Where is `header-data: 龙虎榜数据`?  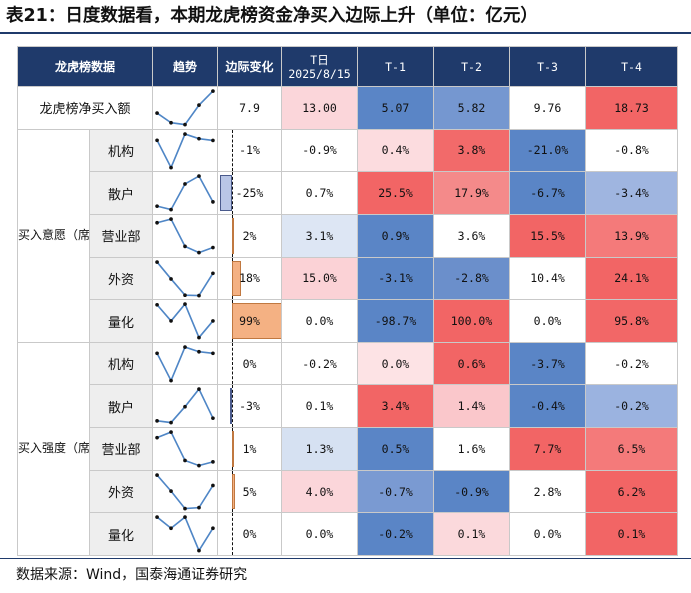 header-data: 龙虎榜数据 is located at coordinates (85, 66).